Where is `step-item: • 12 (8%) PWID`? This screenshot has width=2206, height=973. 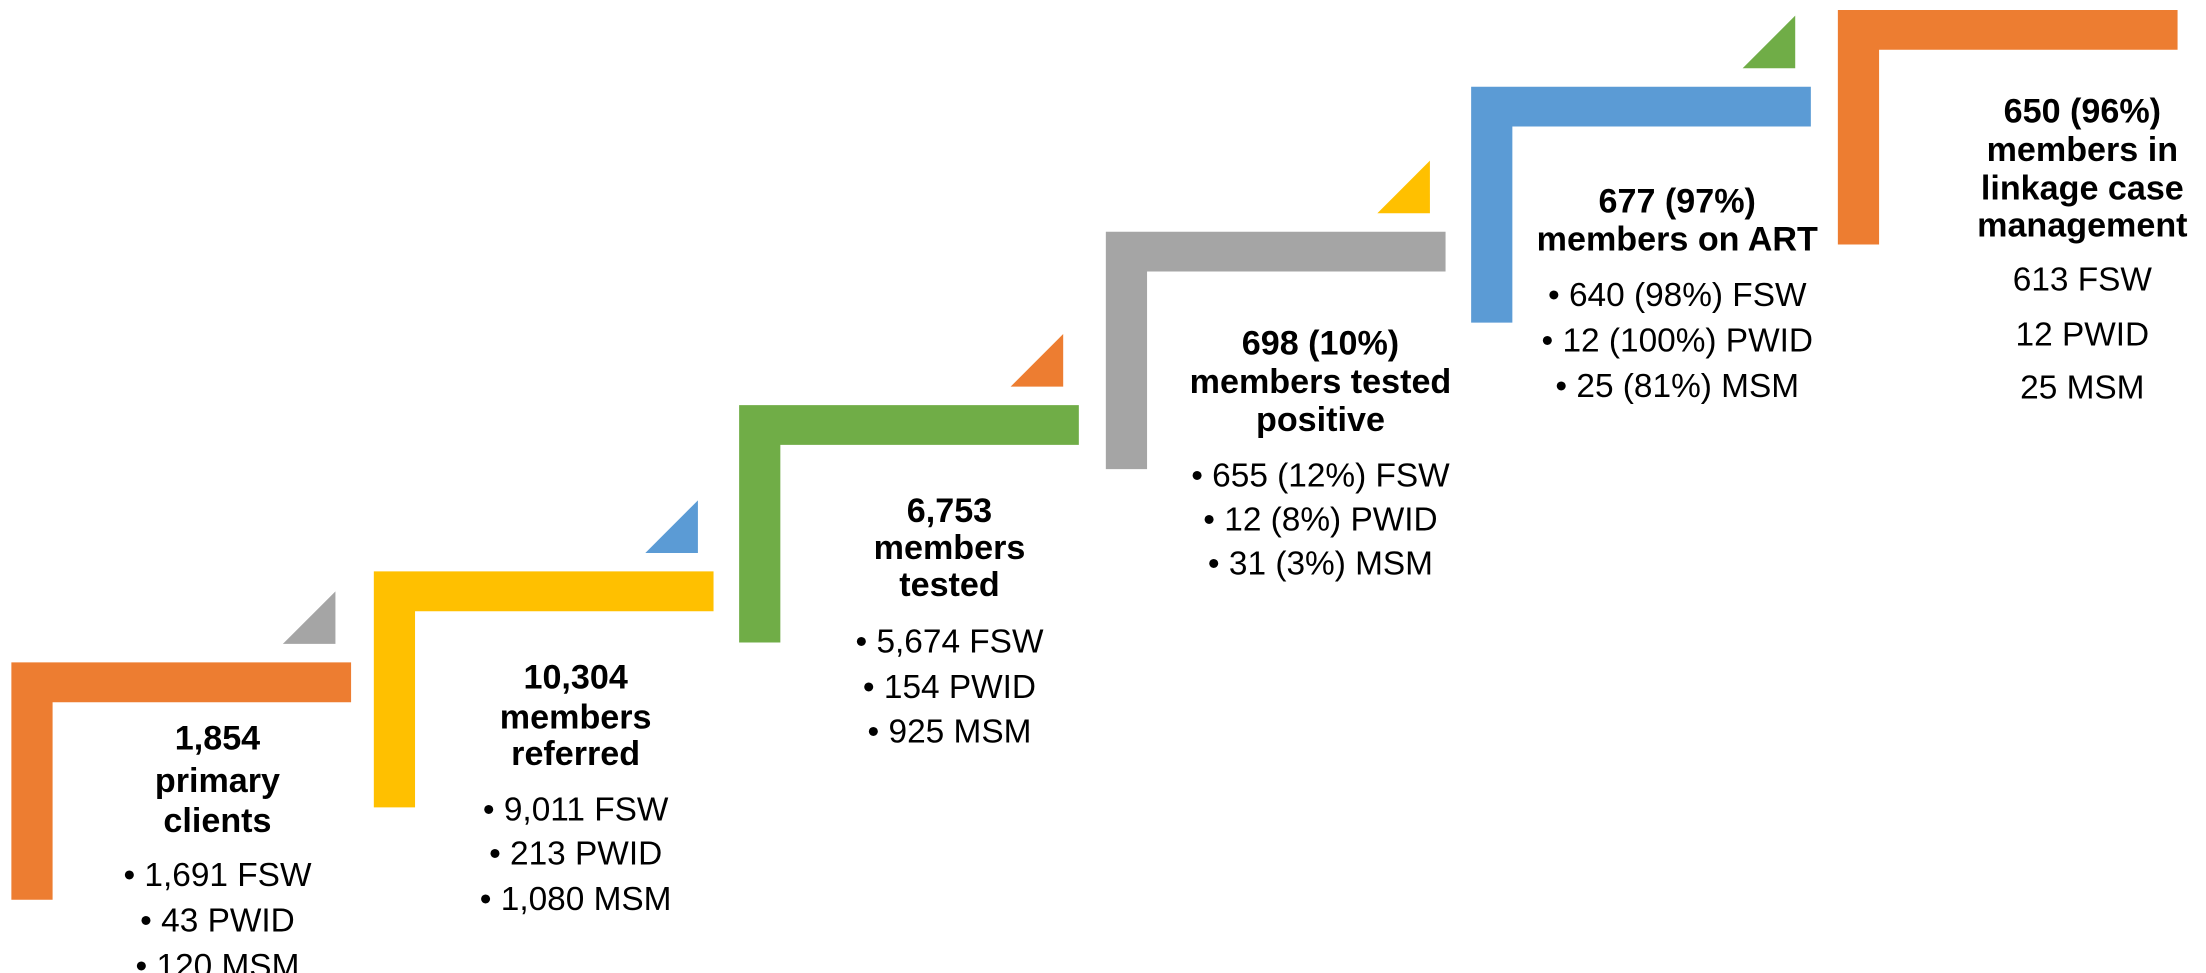
step-item: • 12 (8%) PWID is located at coordinates (1320, 520).